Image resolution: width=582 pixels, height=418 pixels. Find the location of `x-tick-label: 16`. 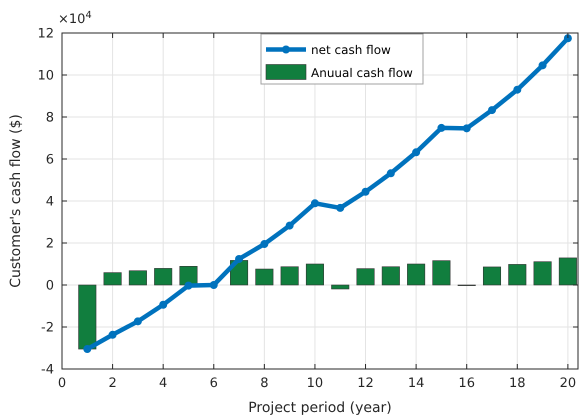

x-tick-label: 16 is located at coordinates (466, 383).